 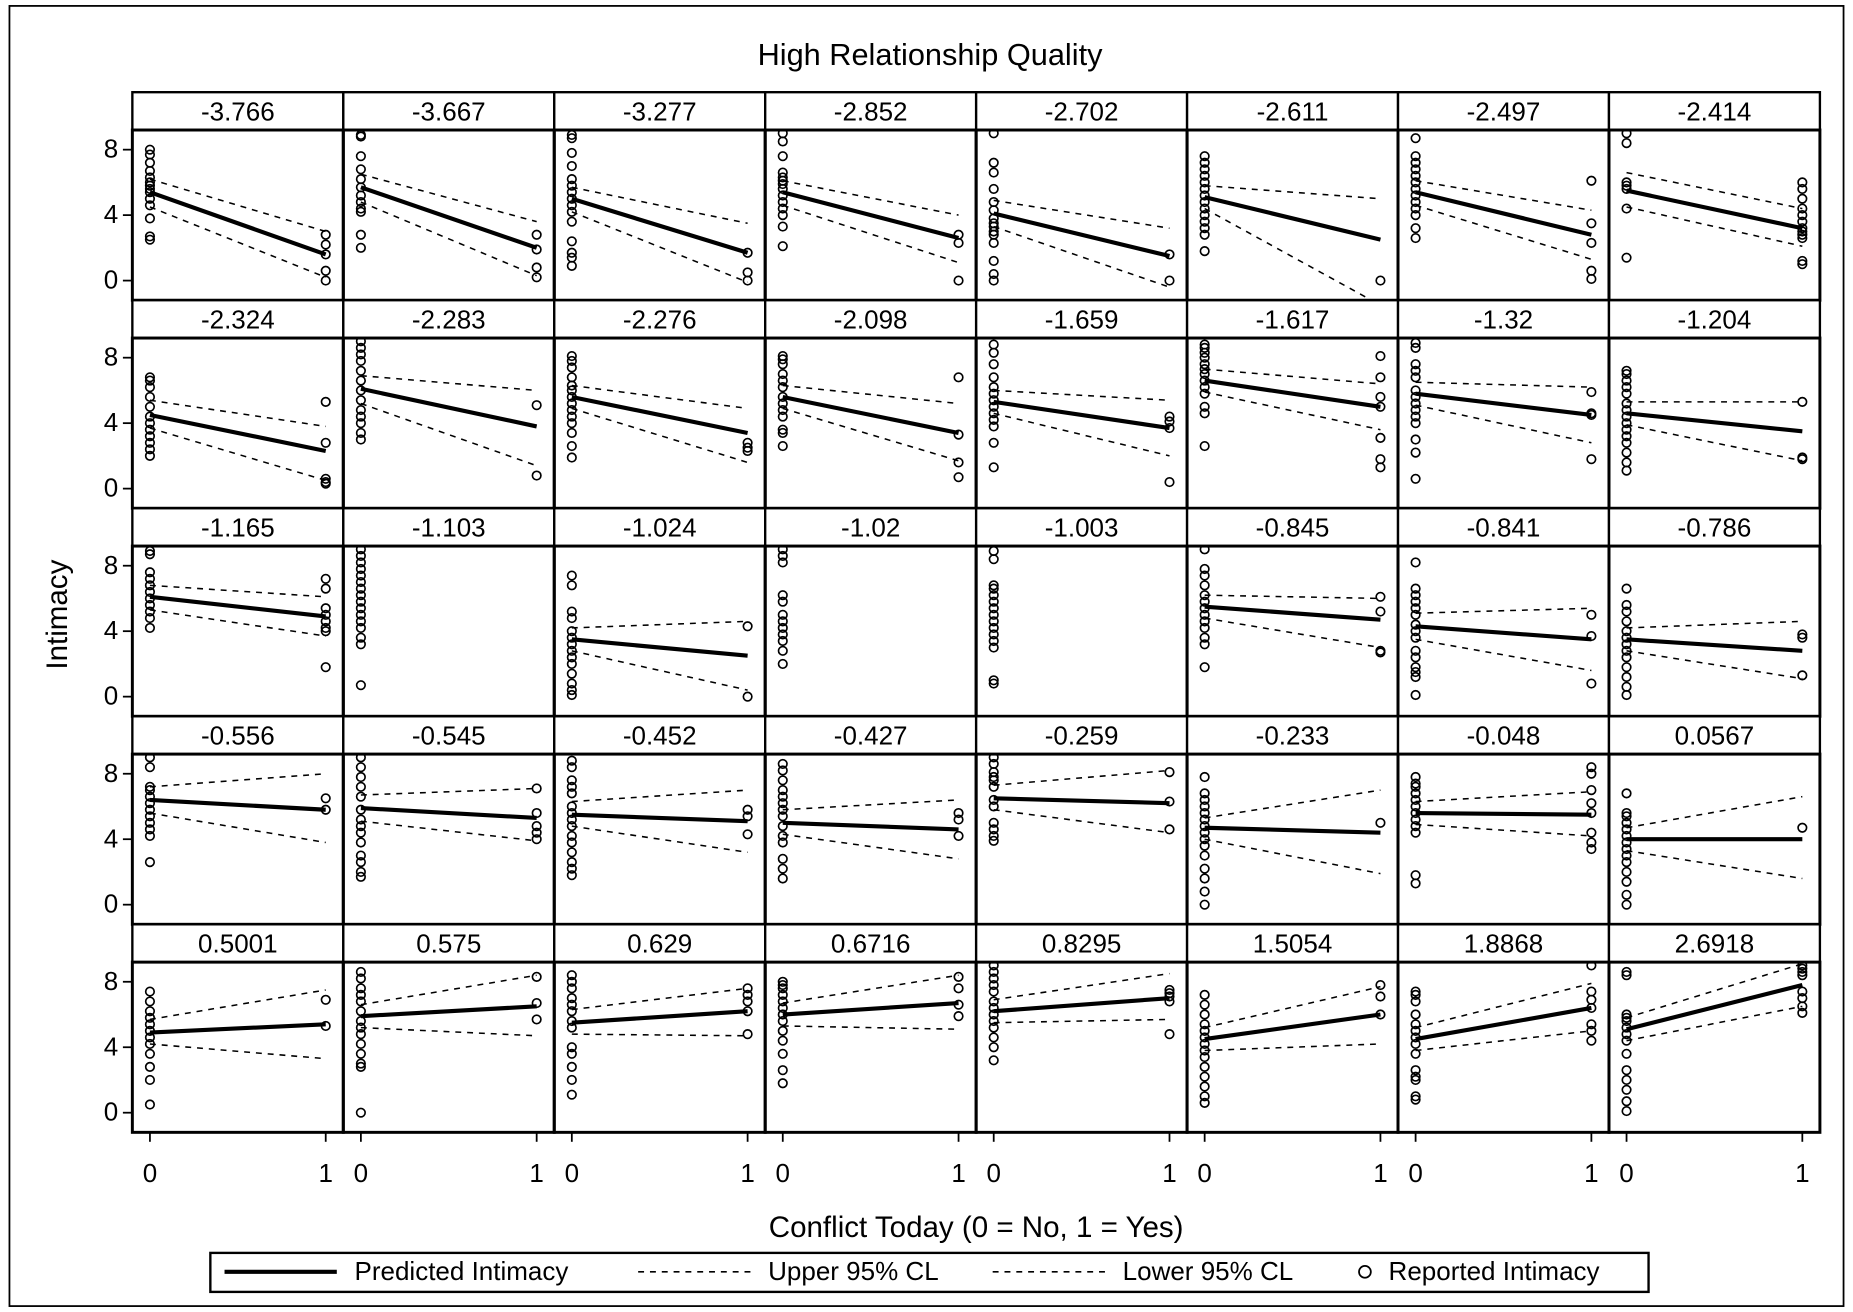 I want to click on lower-line, so click(x=870, y=234).